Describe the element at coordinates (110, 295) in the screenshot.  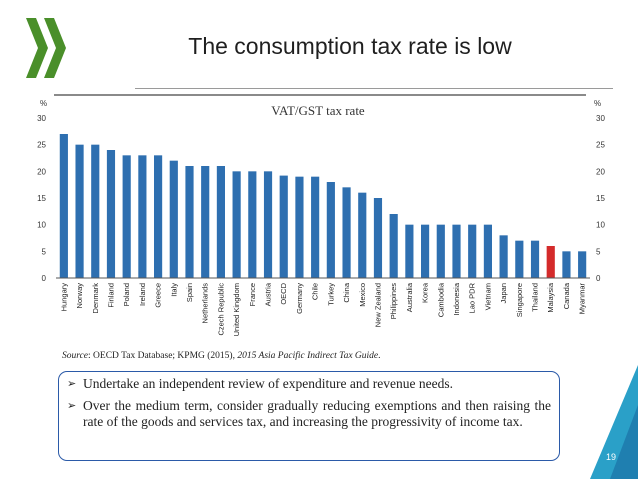
I see `x-tick-label: Finland` at that location.